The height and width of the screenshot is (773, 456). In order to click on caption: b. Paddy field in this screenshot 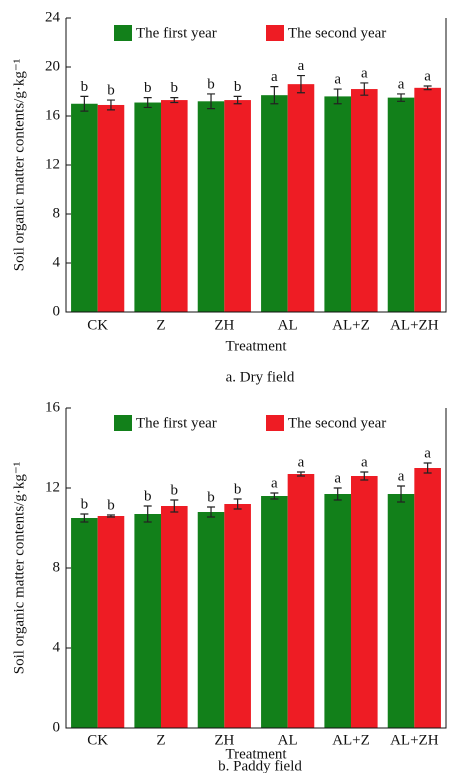, I will do `click(260, 765)`.